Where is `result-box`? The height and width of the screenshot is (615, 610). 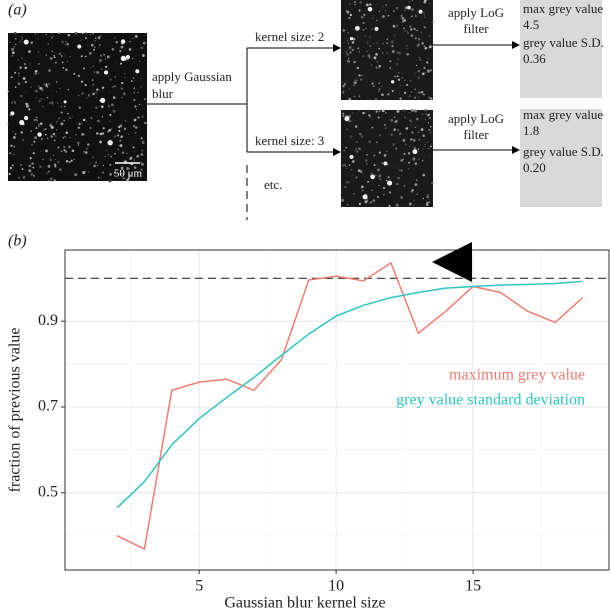 result-box is located at coordinates (561, 158).